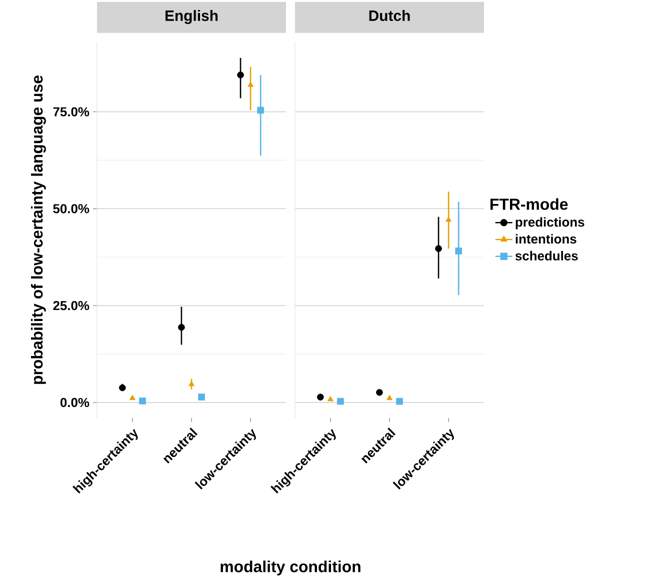  I want to click on legend-title: FTR-mode, so click(529, 204).